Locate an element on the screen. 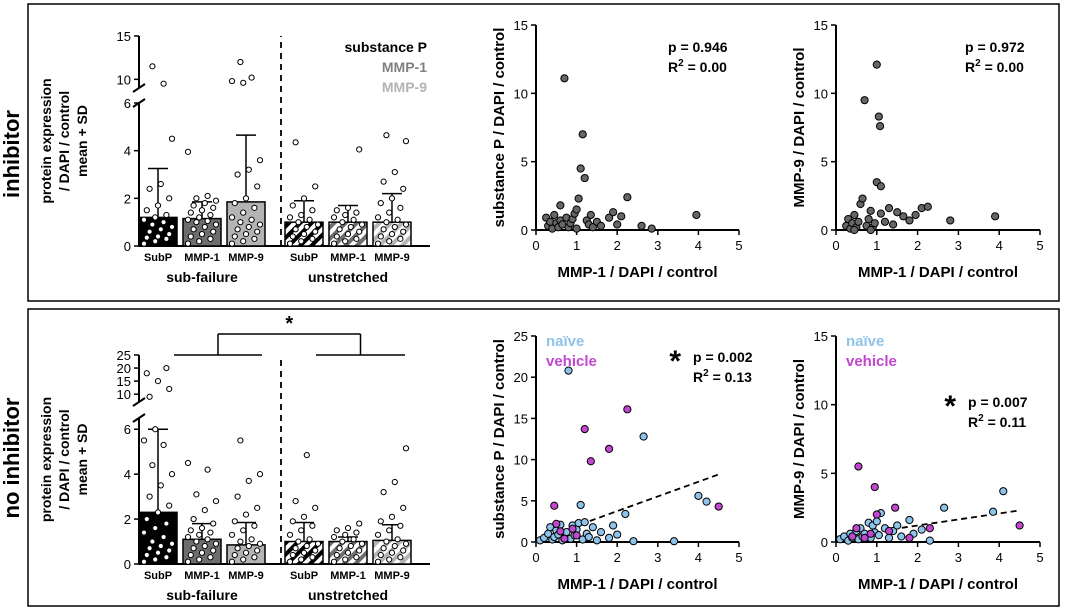 This screenshot has height=609, width=1065. noinhib-bar-group-label: sub-failure is located at coordinates (202, 595).